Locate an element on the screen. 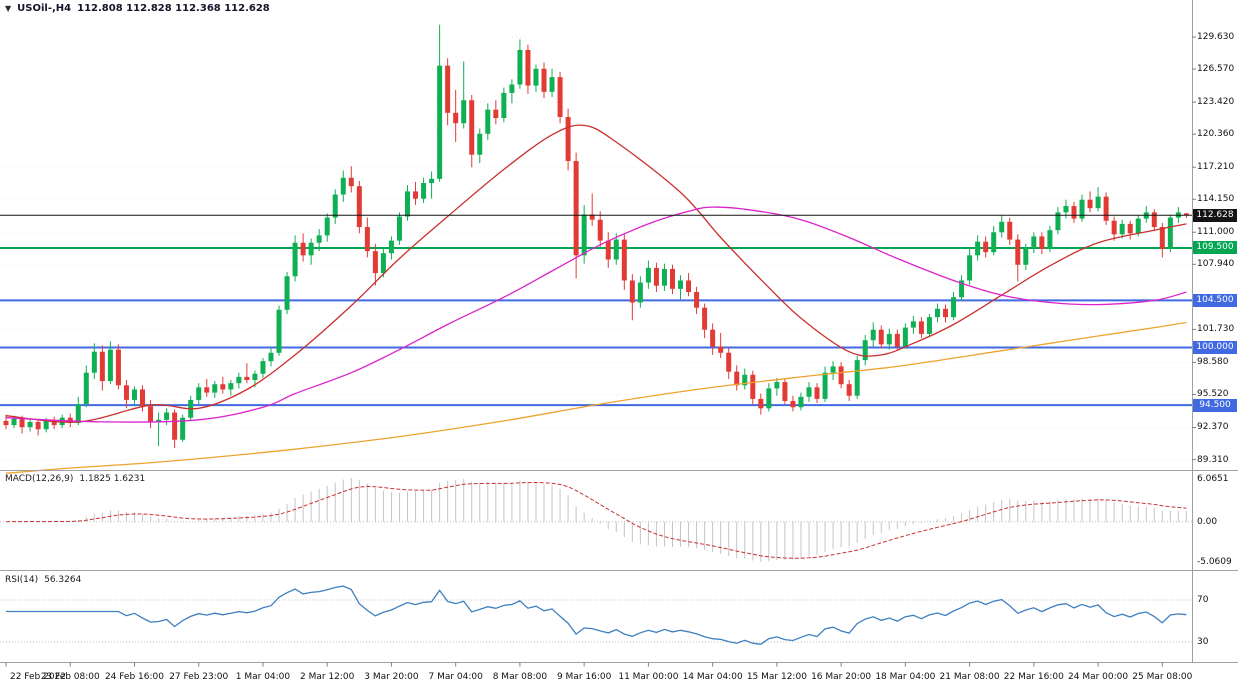  time-axis-label: 3 Mar 20:00 is located at coordinates (391, 677).